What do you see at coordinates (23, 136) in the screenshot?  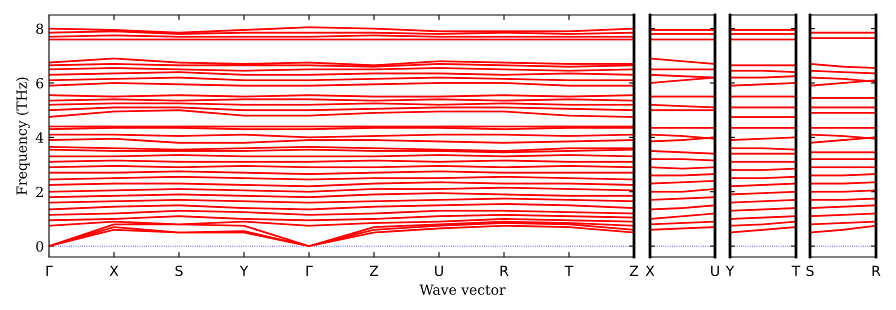 I see `y-axis-title: Frequency (THz)` at bounding box center [23, 136].